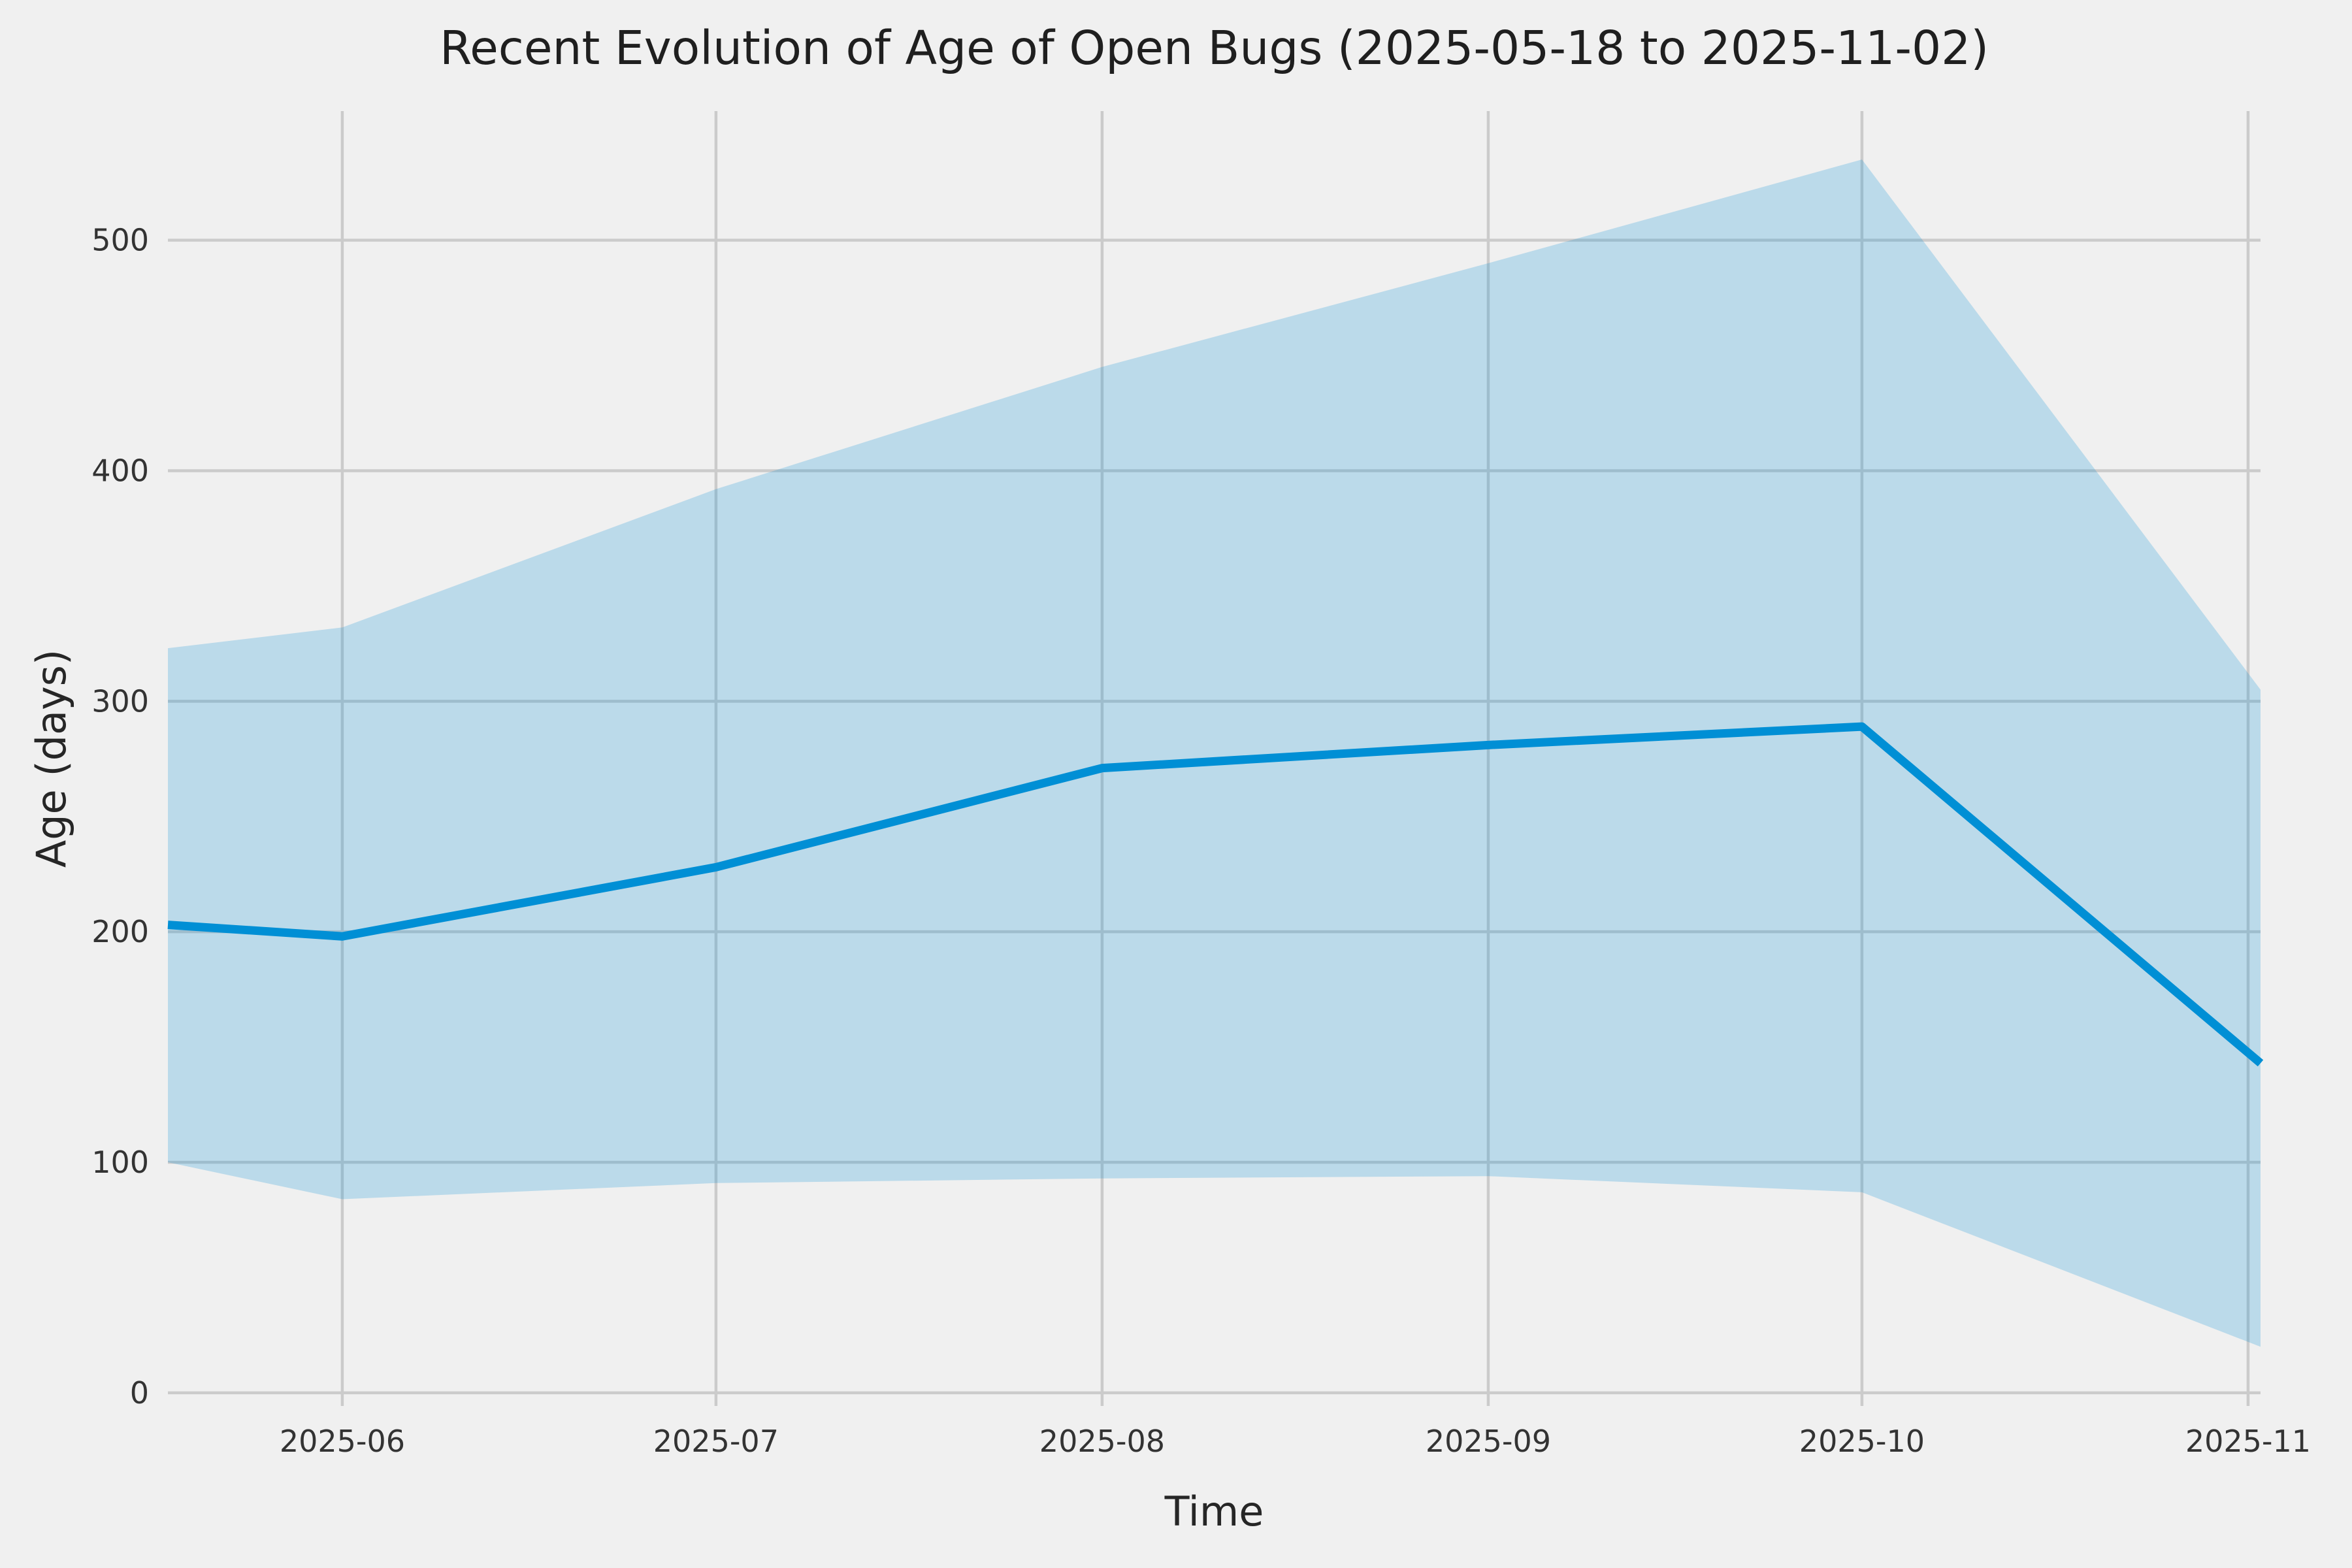 This screenshot has height=1568, width=2352. What do you see at coordinates (51, 758) in the screenshot?
I see `y-axis-label: Age (days)` at bounding box center [51, 758].